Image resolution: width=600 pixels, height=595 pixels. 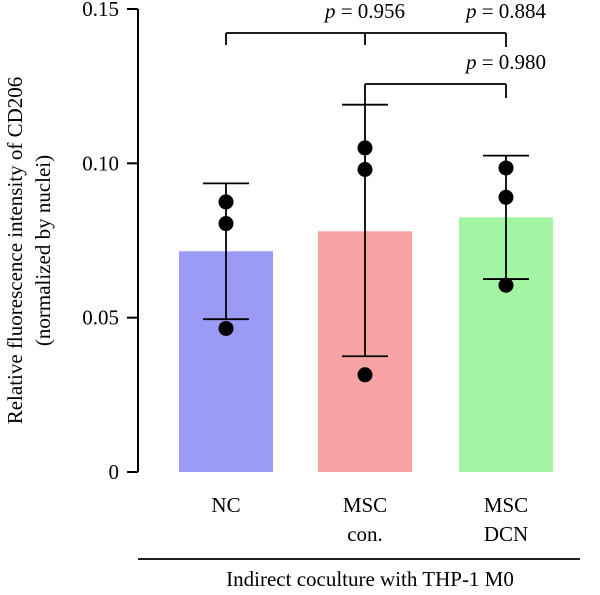 I want to click on p-value-label-2: p = 0.980, so click(x=505, y=62).